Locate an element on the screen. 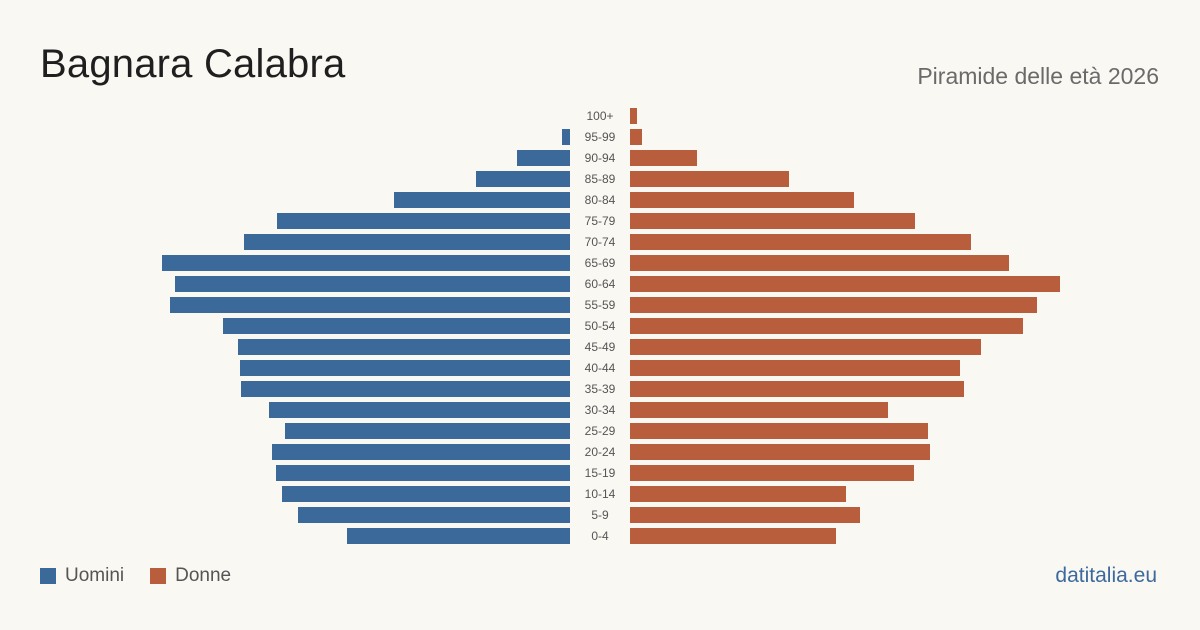  brand-link: datitalia.eu is located at coordinates (1106, 575).